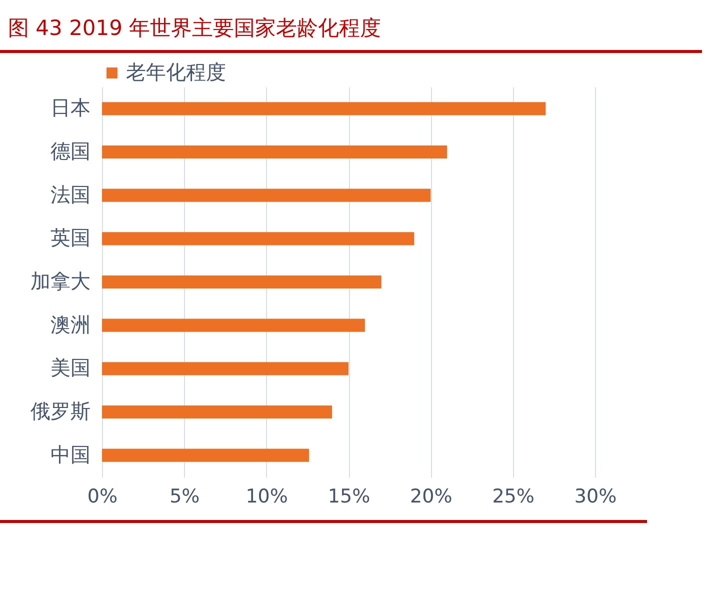 This screenshot has height=589, width=710. Describe the element at coordinates (60, 411) in the screenshot. I see `y-tick-label: 俄罗斯` at that location.